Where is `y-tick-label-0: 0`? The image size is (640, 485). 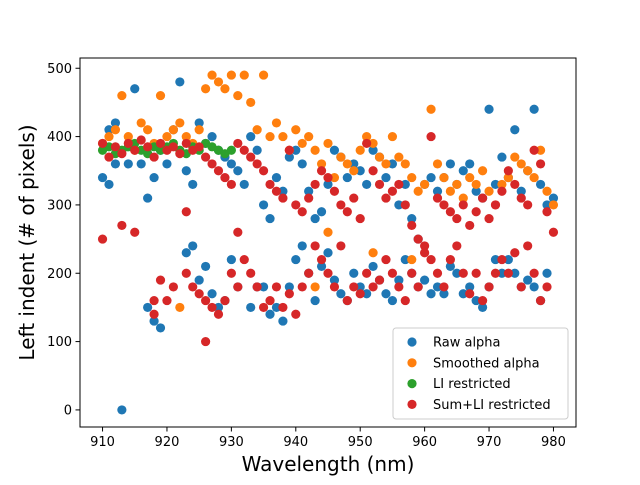
y-tick-label-0: 0 is located at coordinates (68, 410).